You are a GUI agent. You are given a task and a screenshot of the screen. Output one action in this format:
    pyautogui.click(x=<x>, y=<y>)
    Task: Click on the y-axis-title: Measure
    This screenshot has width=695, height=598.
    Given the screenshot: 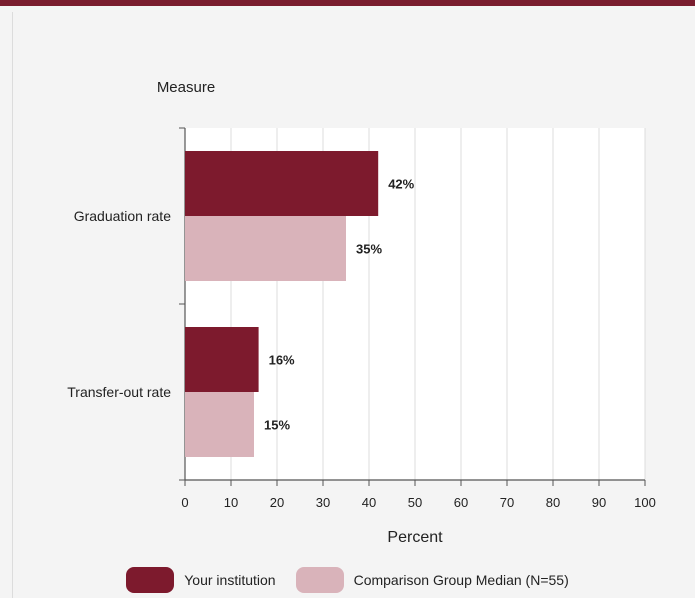 What is the action you would take?
    pyautogui.click(x=186, y=87)
    